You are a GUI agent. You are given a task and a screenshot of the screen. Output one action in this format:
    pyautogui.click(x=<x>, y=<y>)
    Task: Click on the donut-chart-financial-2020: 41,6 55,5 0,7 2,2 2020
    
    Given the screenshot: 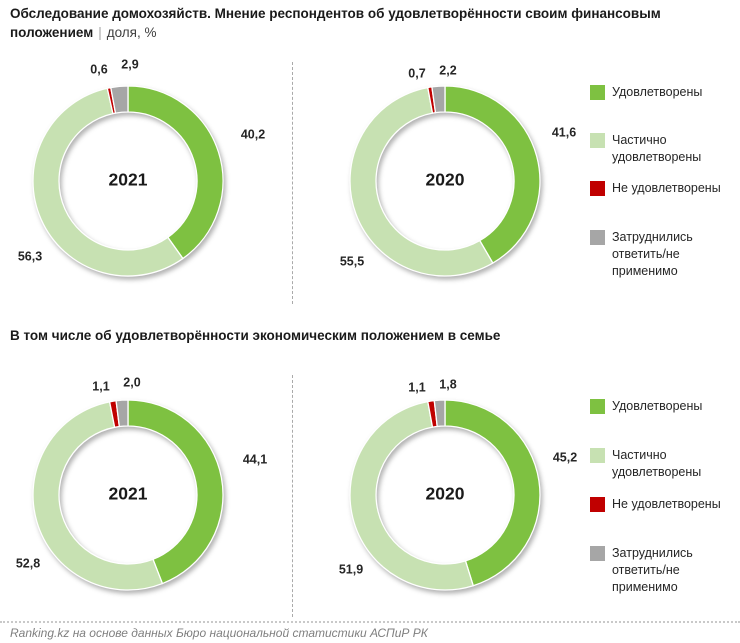 What is the action you would take?
    pyautogui.click(x=457, y=180)
    